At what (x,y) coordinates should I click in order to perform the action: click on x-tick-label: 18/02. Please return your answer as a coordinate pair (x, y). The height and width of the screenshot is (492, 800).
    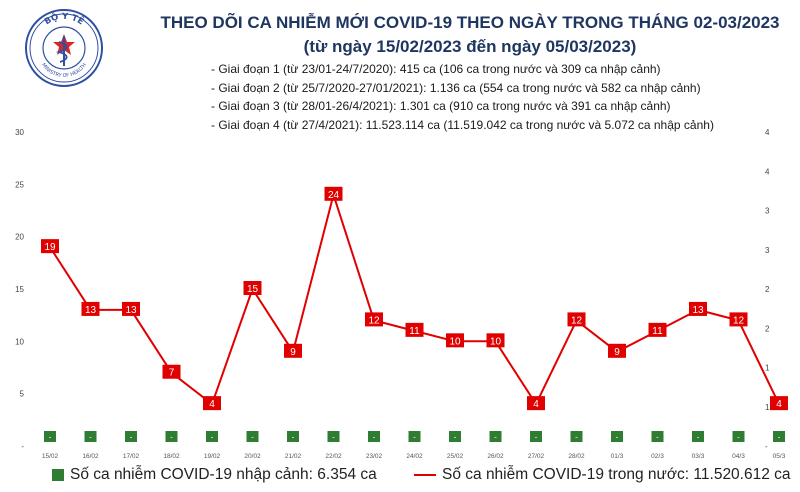
    Looking at the image, I should click on (171, 456).